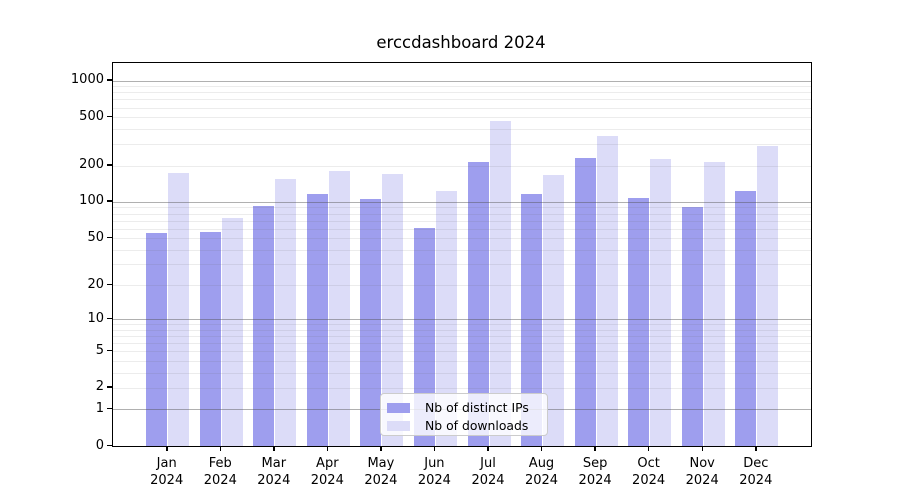  Describe the element at coordinates (99, 445) in the screenshot. I see `y-tick-label-0: 0` at that location.